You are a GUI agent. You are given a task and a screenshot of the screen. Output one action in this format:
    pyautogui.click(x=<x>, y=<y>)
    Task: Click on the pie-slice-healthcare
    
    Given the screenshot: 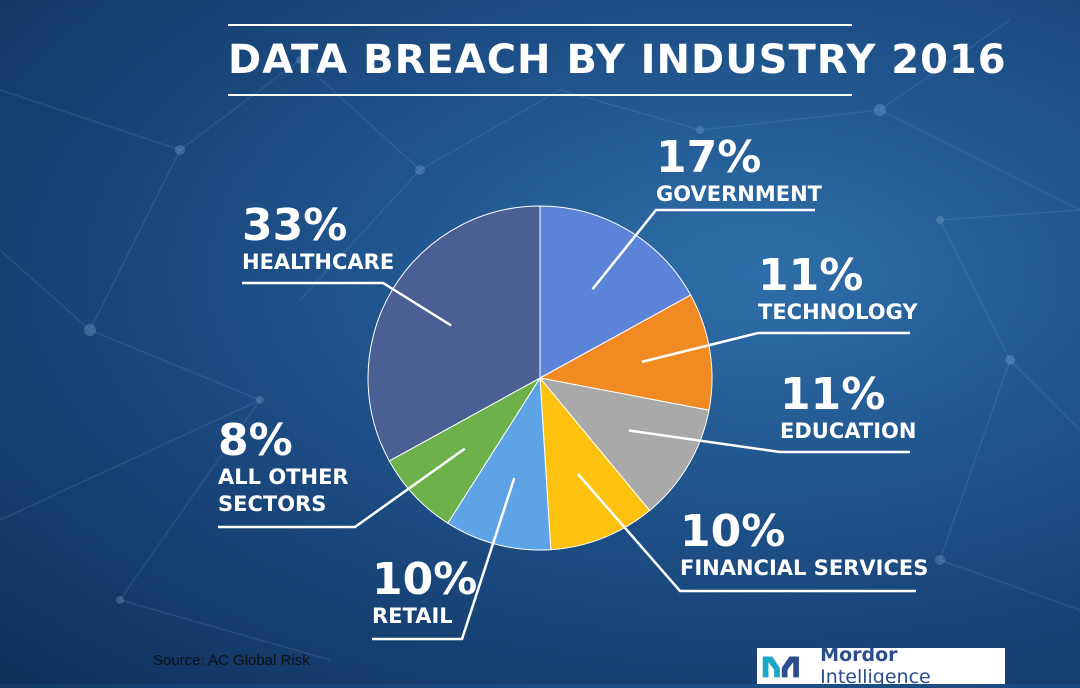 What is the action you would take?
    pyautogui.click(x=454, y=333)
    